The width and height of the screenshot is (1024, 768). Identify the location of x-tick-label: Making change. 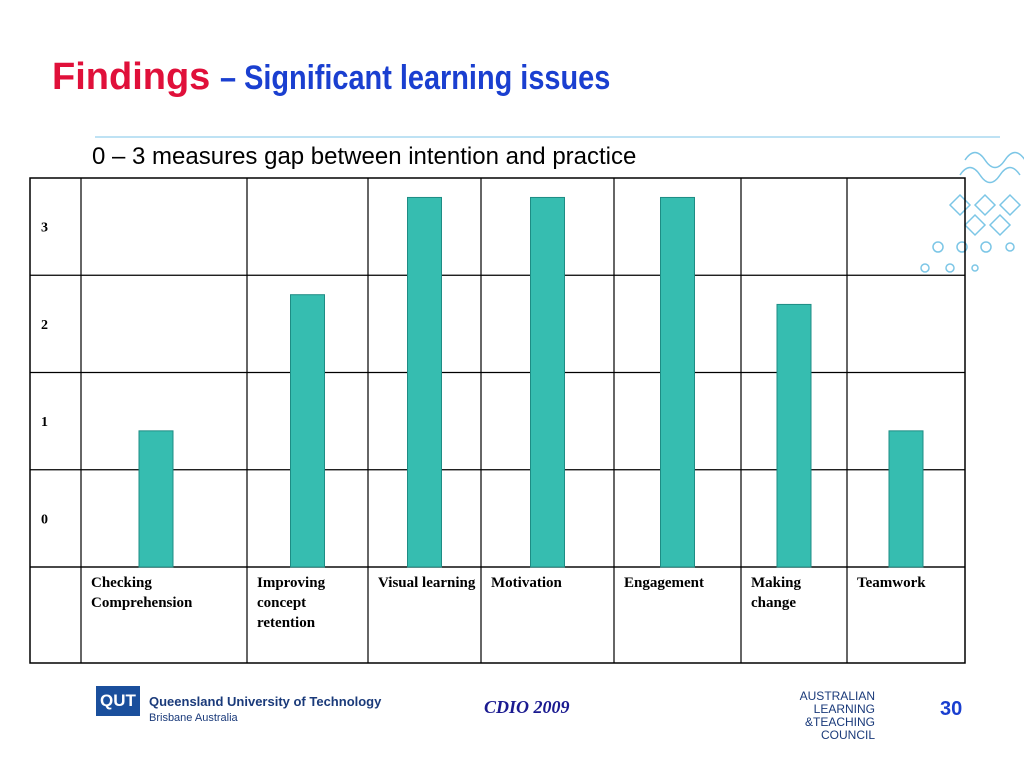
(776, 593).